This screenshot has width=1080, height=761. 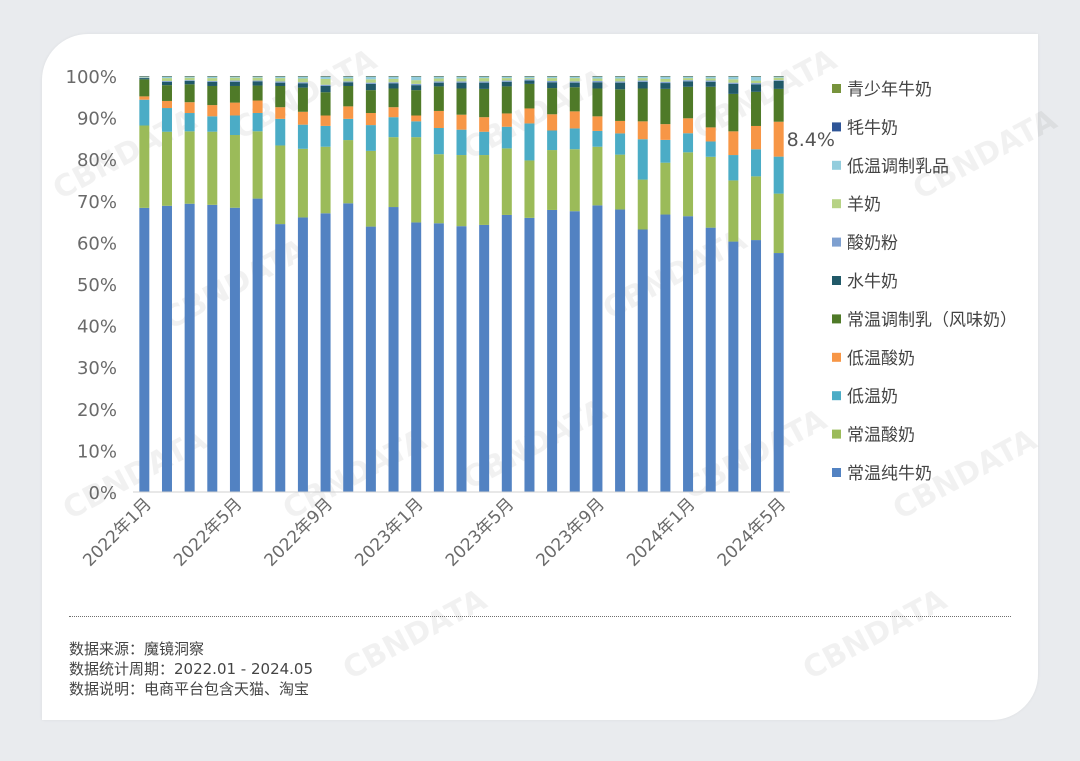 What do you see at coordinates (91, 285) in the screenshot?
I see `y-axis: 0% 10% 20% 30% 40% 50% 60% 70% 80% 90% 100%` at bounding box center [91, 285].